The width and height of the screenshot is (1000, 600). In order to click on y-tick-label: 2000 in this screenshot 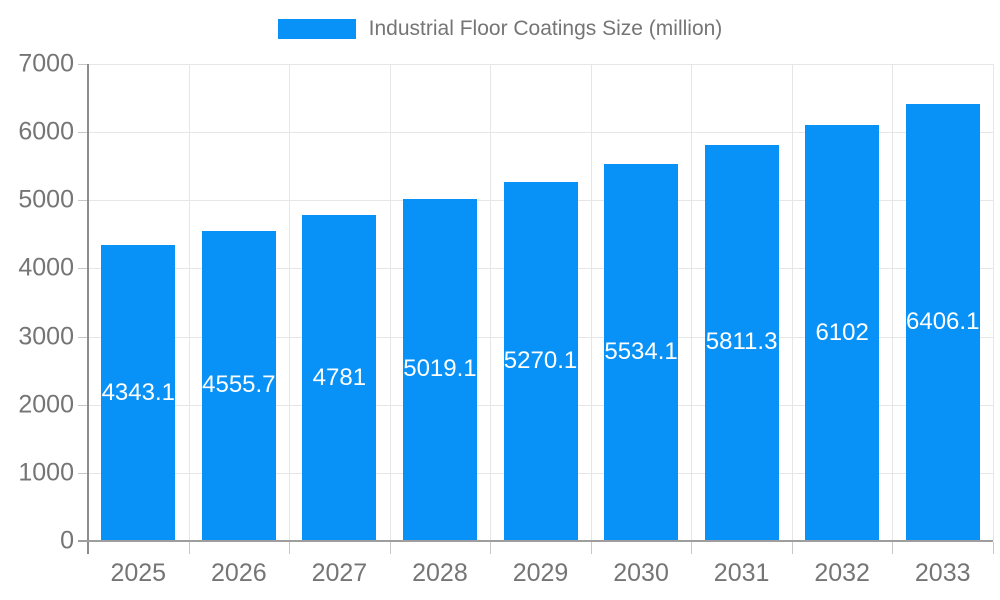, I will do `click(46, 404)`.